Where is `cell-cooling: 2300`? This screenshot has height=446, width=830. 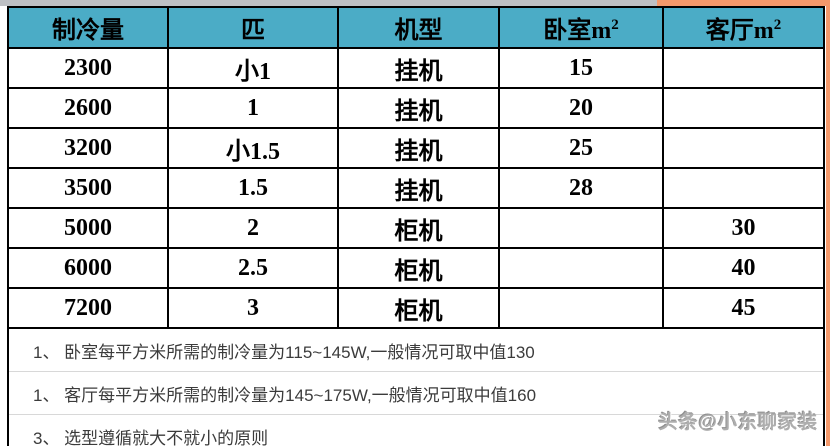
cell-cooling: 2300 is located at coordinates (88, 68).